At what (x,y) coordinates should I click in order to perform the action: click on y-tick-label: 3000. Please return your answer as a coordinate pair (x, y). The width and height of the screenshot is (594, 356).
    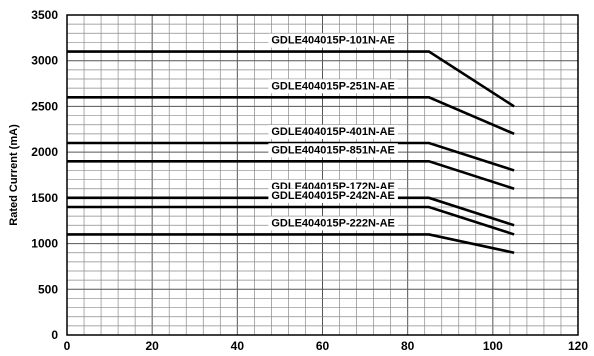
    Looking at the image, I should click on (44, 61).